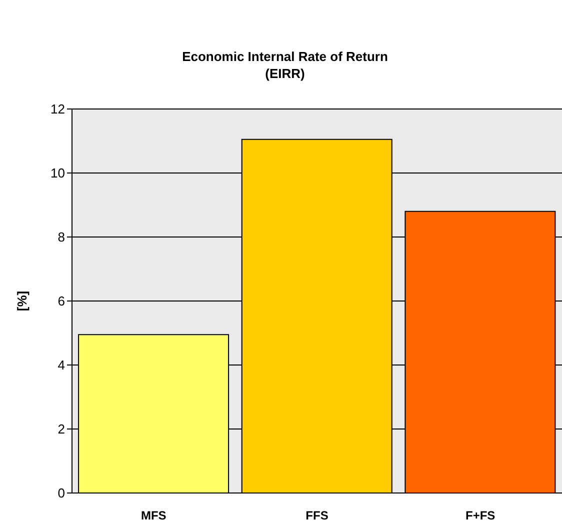  Describe the element at coordinates (57, 109) in the screenshot. I see `y-tick-label: 12` at that location.